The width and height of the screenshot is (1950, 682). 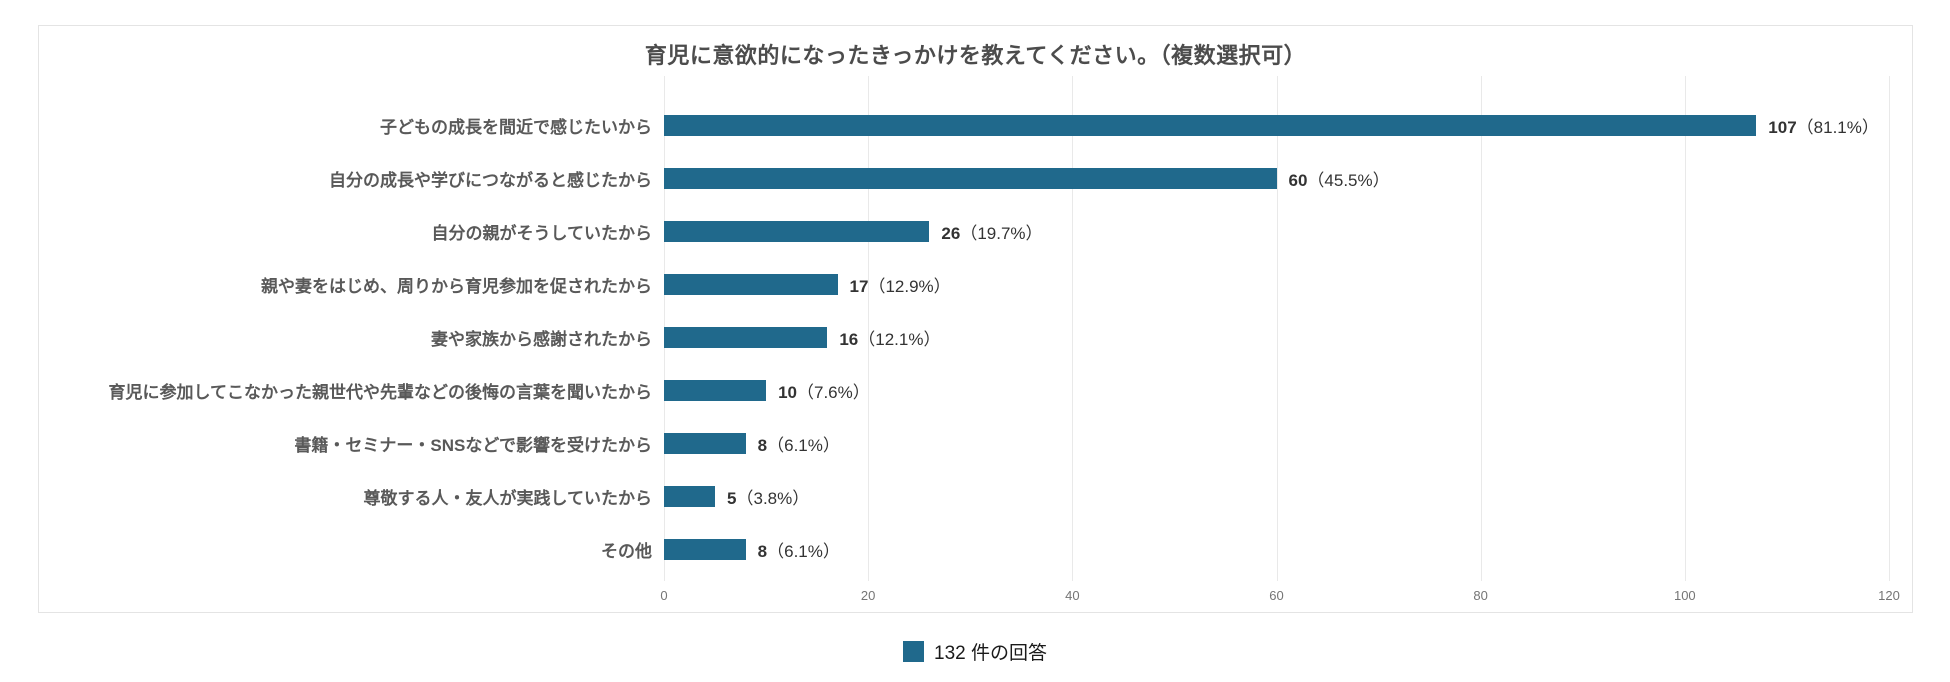 I want to click on x-axis: 0 20 40 60 80 100 120, so click(x=1279, y=599).